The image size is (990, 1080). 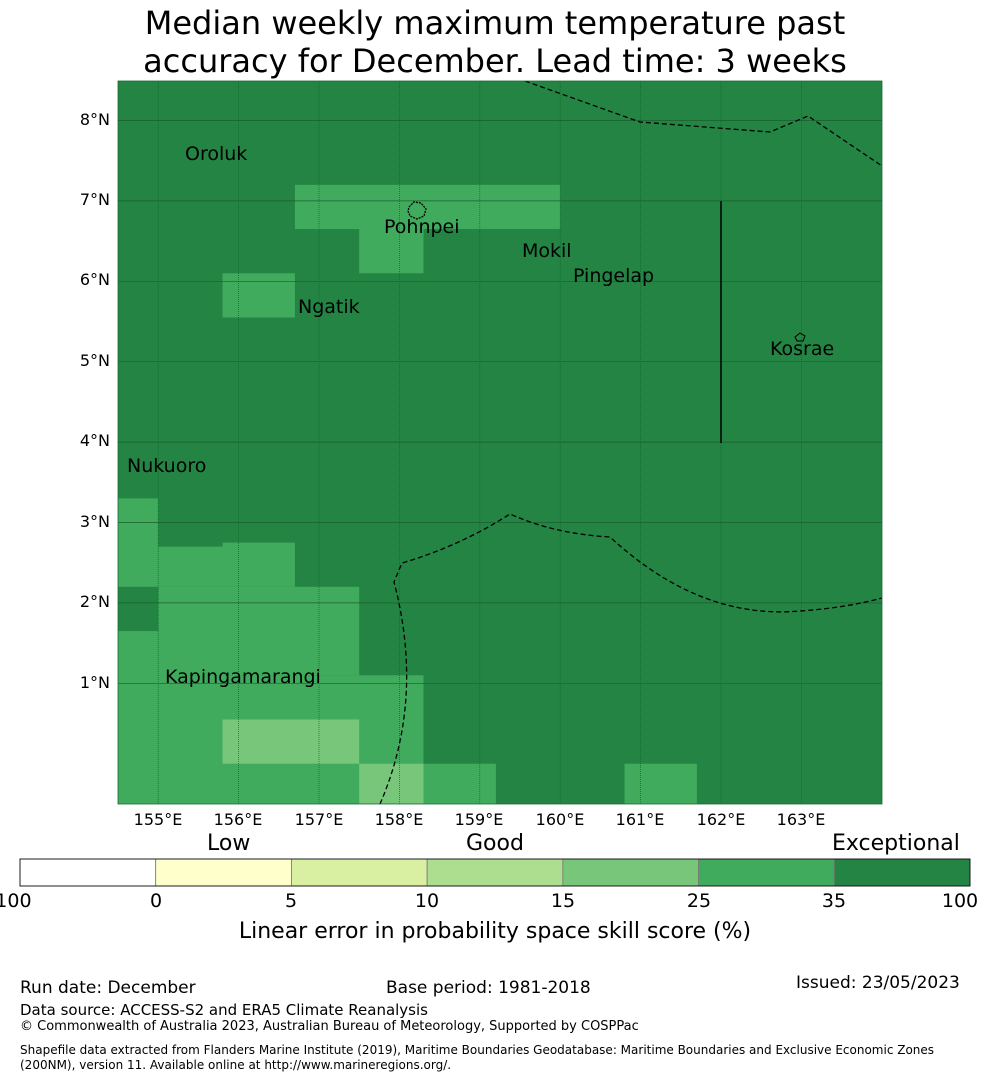 I want to click on legend-category-low: Low, so click(x=229, y=843).